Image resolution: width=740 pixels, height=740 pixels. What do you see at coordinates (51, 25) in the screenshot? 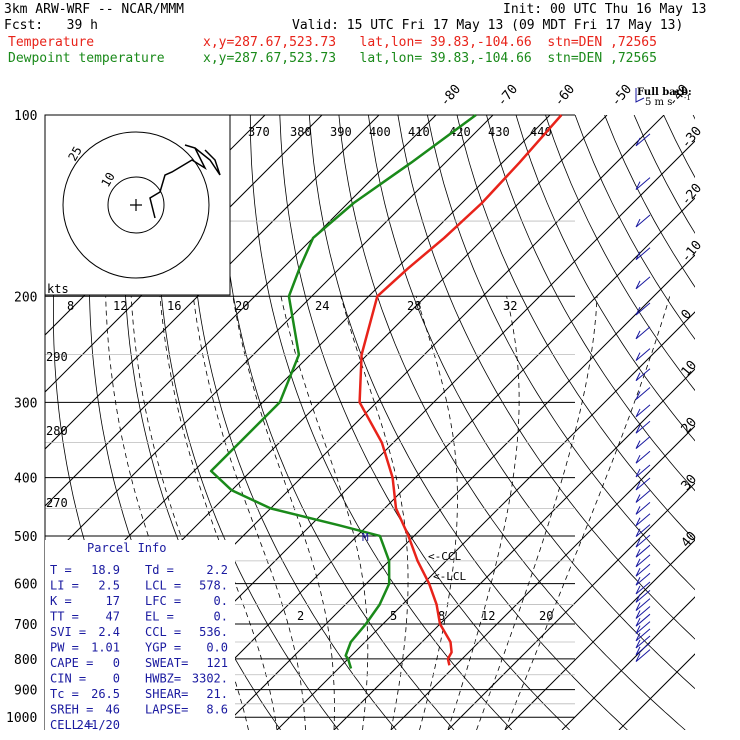
I see `forecast-hour: Fcst: 39 h` at bounding box center [51, 25].